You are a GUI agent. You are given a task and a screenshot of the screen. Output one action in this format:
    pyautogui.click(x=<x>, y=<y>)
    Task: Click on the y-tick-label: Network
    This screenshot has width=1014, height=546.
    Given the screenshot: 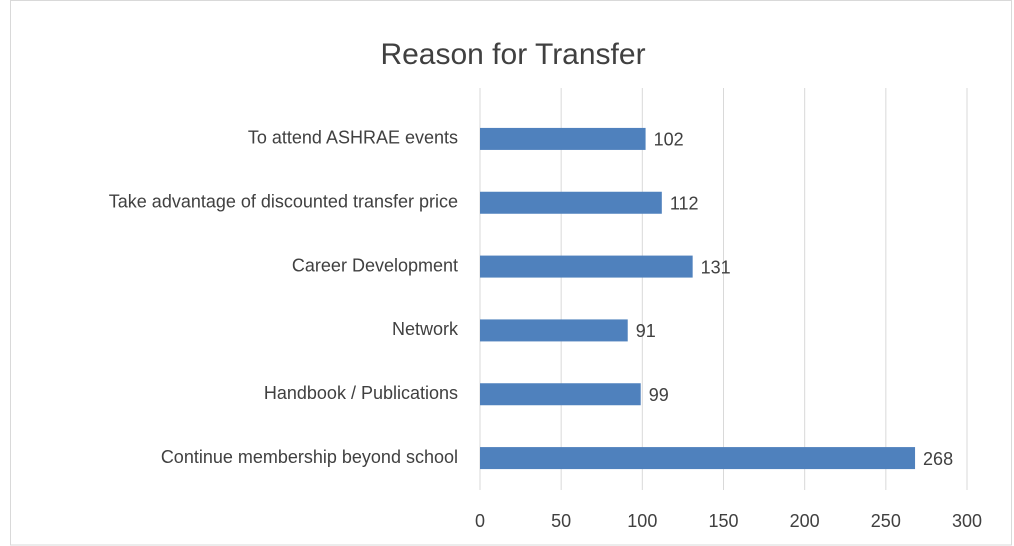 What is the action you would take?
    pyautogui.click(x=425, y=329)
    